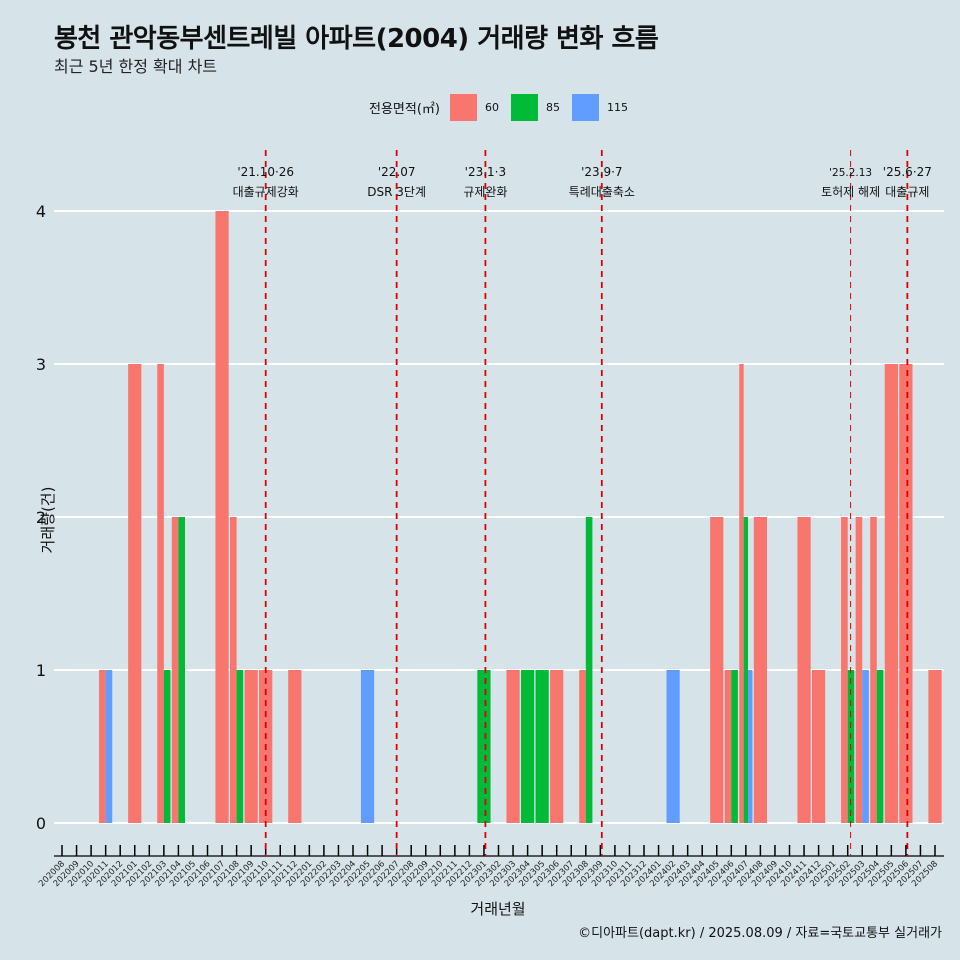 This screenshot has width=960, height=960. Describe the element at coordinates (47, 520) in the screenshot. I see `y-axis-label: 거래량(건)` at that location.